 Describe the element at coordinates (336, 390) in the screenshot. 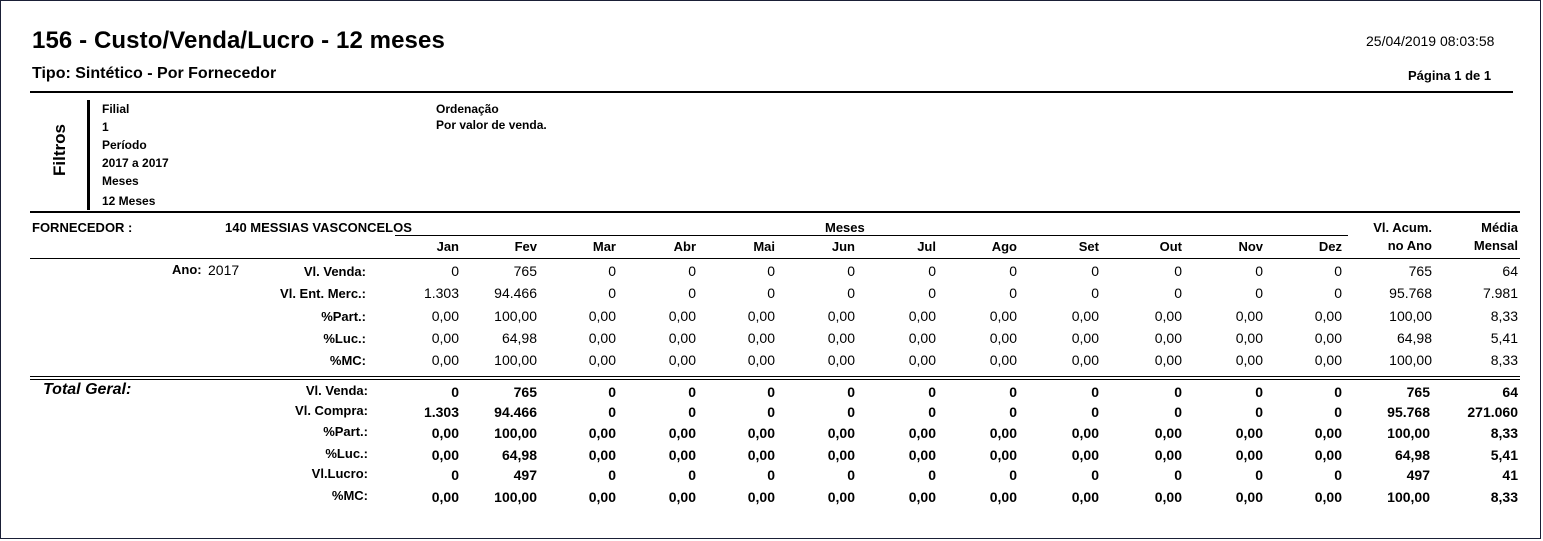

I see `total-row-label: Vl. Venda:` at that location.